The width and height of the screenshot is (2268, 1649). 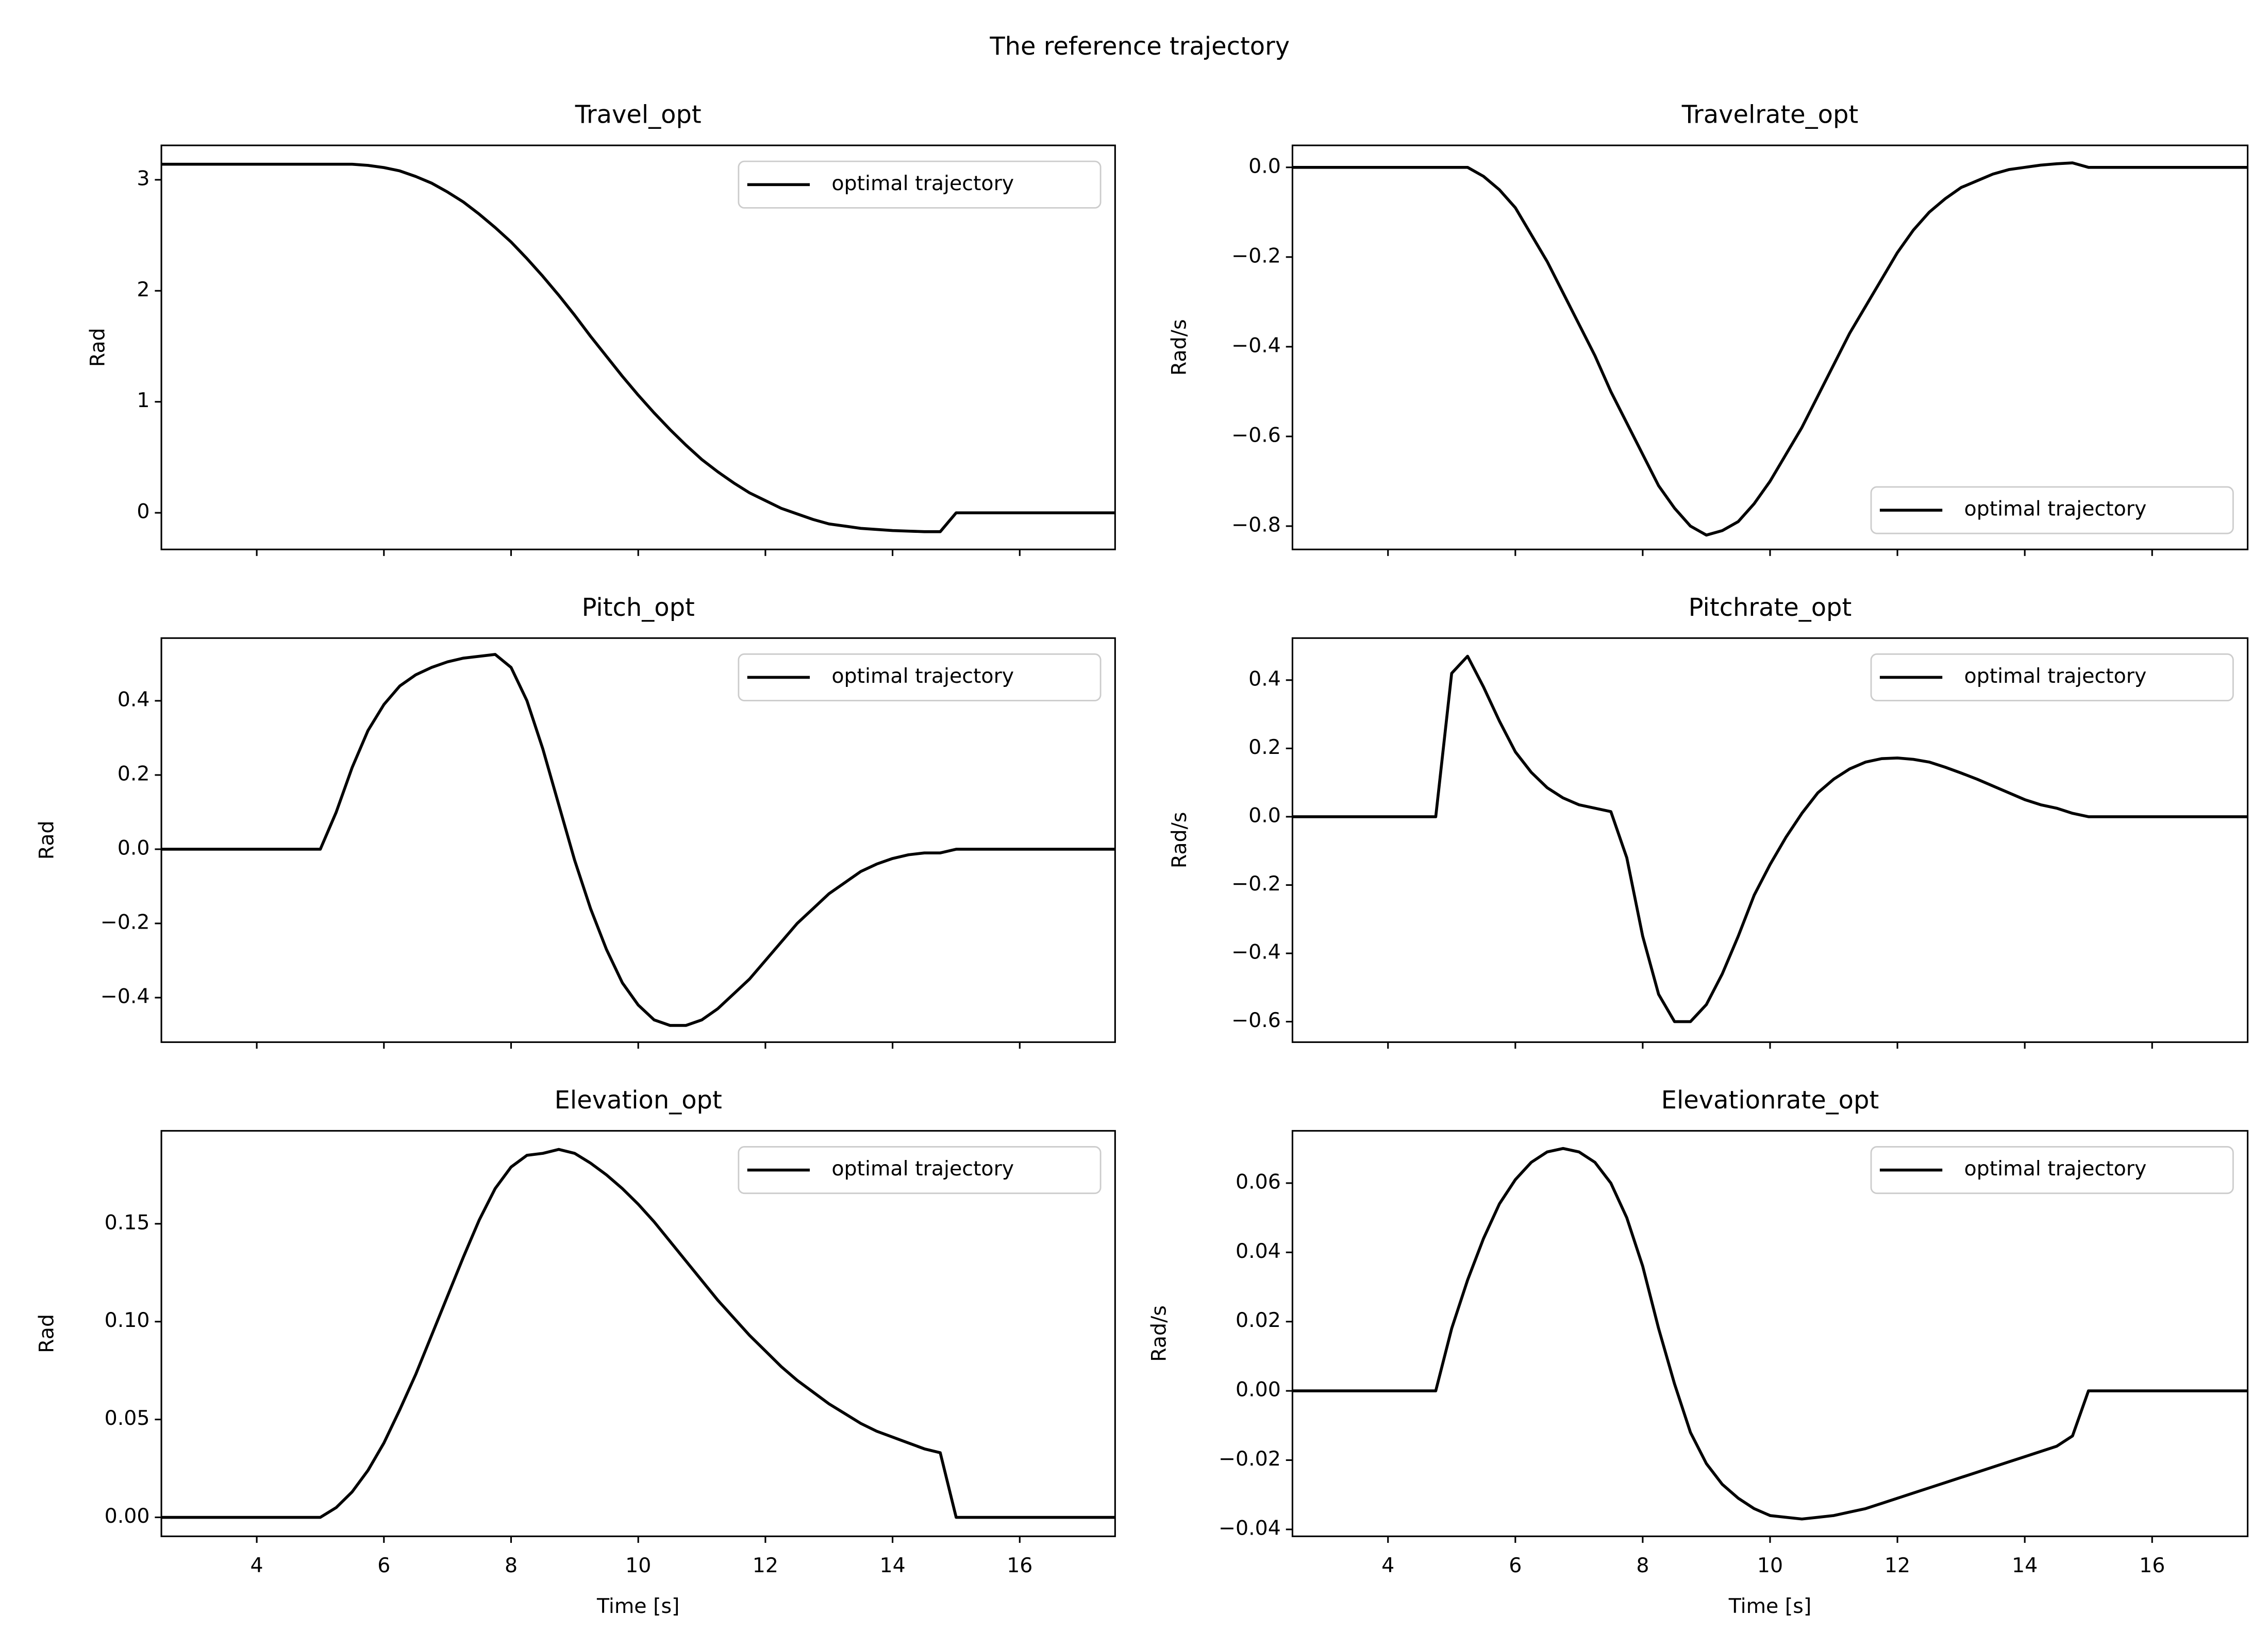 I want to click on chart-title: Travel_opt, so click(x=639, y=115).